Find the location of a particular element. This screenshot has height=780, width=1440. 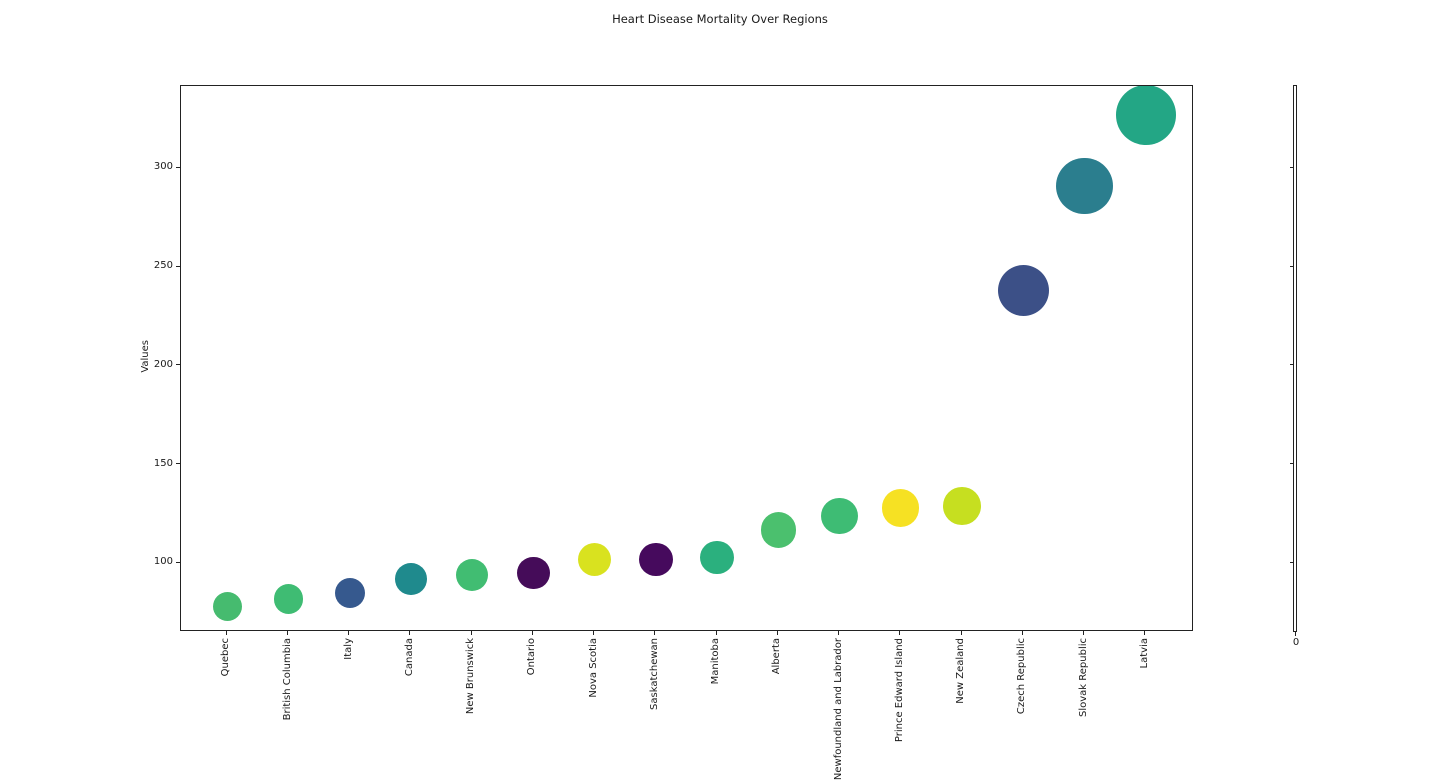

y-tick-label: 200 is located at coordinates (163, 364).